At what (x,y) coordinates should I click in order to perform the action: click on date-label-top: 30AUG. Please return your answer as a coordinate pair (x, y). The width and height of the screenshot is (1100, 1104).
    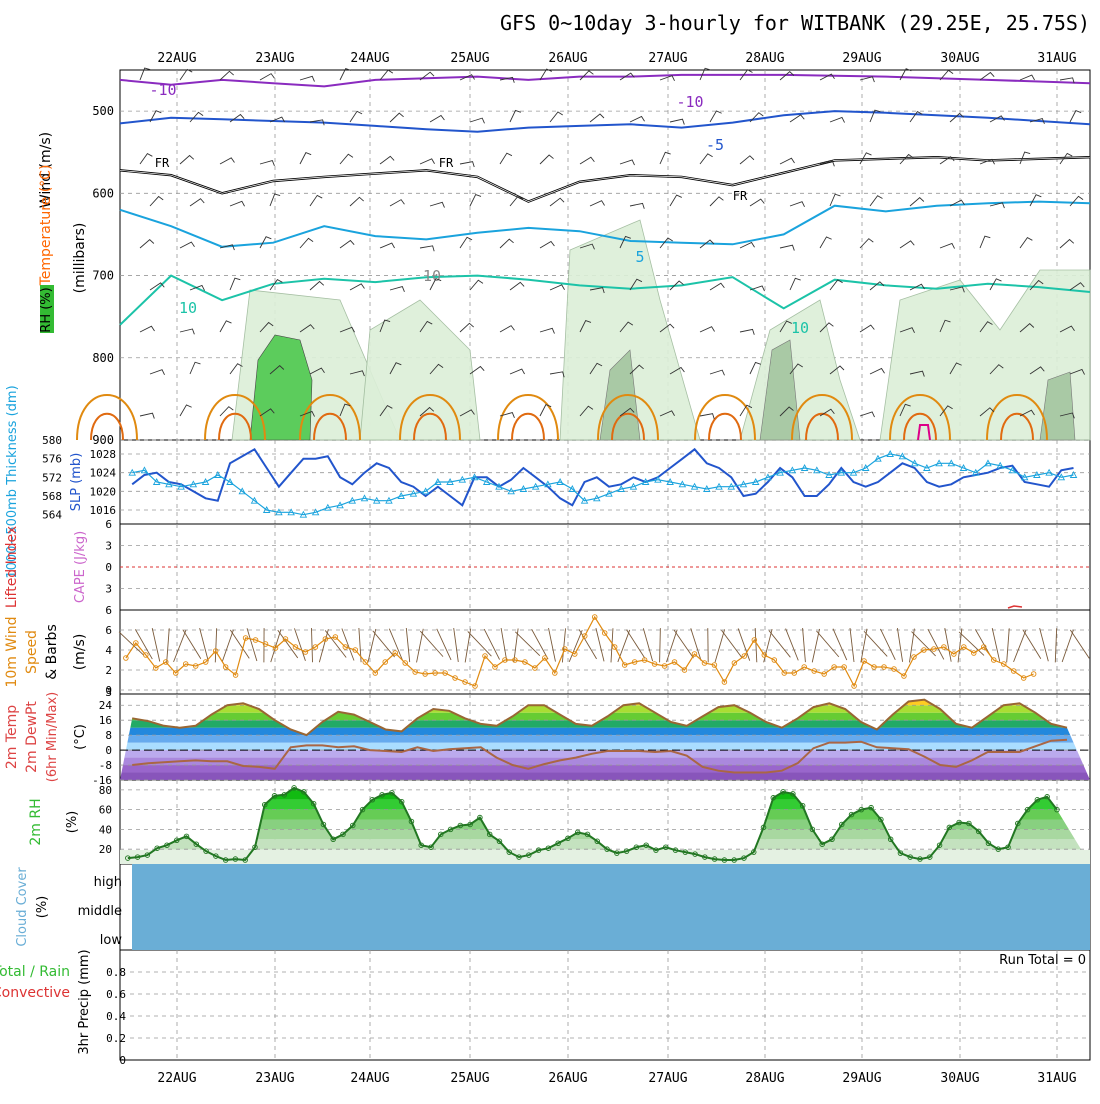
    Looking at the image, I should click on (959, 58).